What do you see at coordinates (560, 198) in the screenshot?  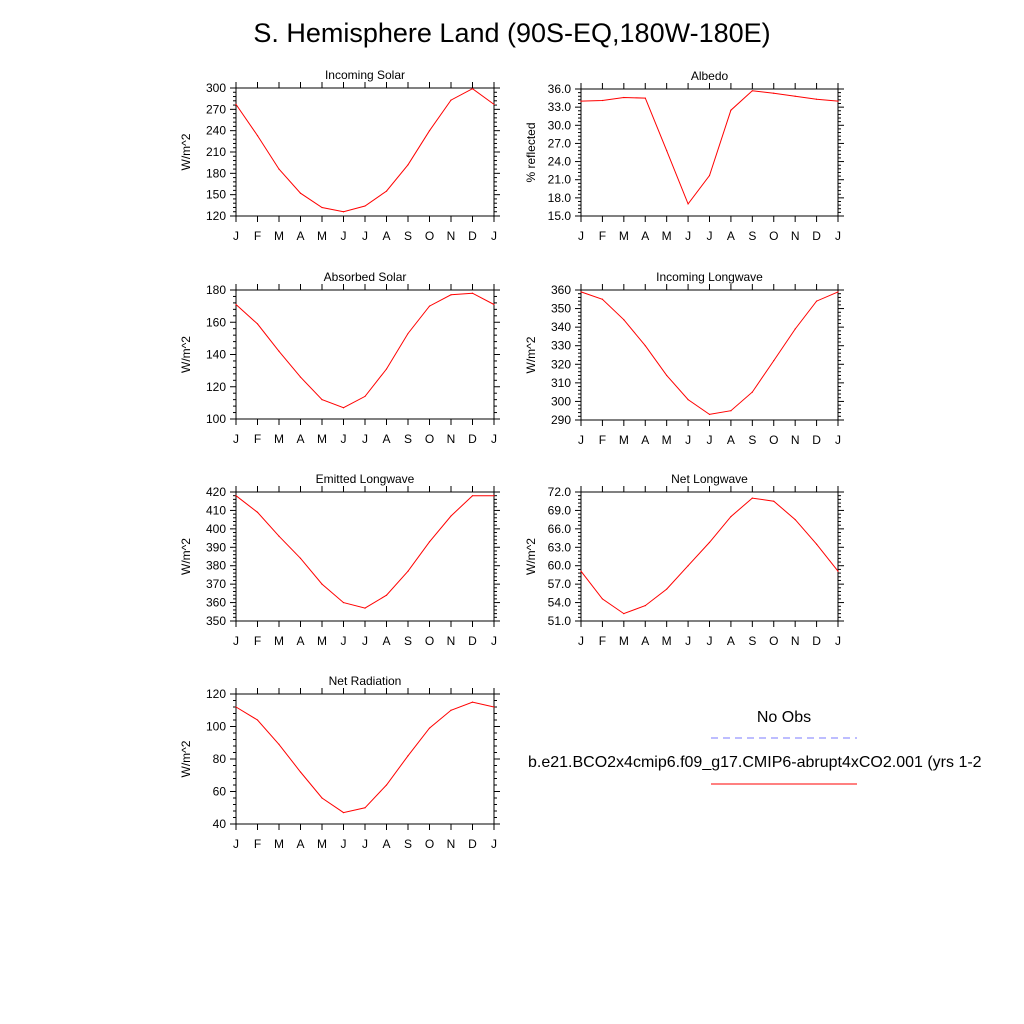 I see `y-tick-label: 18.0` at bounding box center [560, 198].